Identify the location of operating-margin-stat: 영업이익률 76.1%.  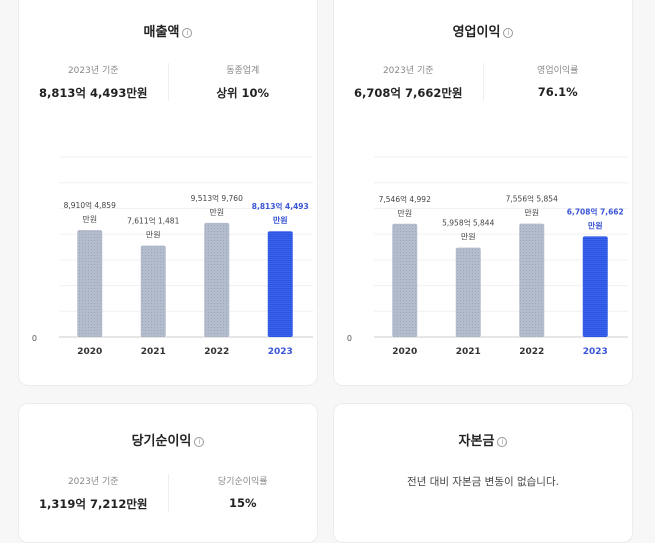
(557, 82).